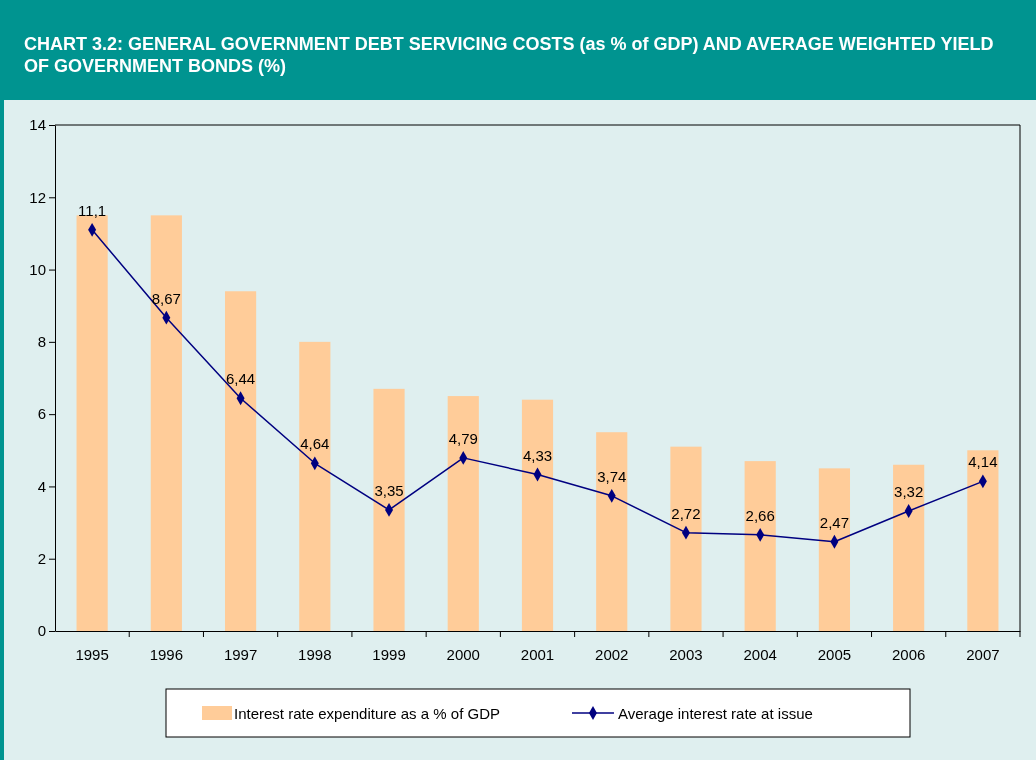 This screenshot has width=1036, height=760. I want to click on y-tick-label: 8, so click(41, 342).